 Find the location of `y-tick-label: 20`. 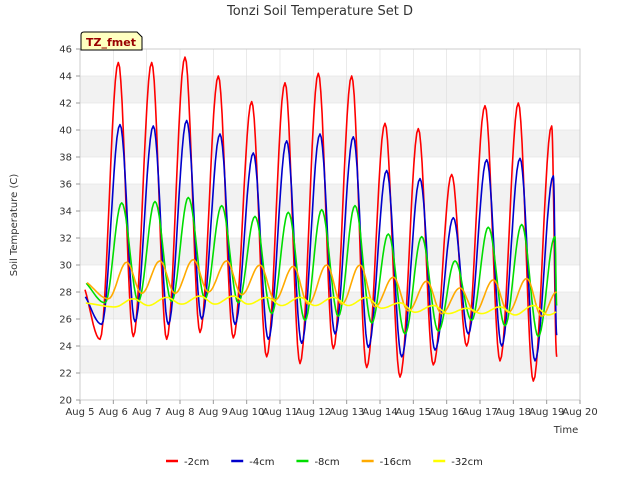

y-tick-label: 20 is located at coordinates (65, 401).